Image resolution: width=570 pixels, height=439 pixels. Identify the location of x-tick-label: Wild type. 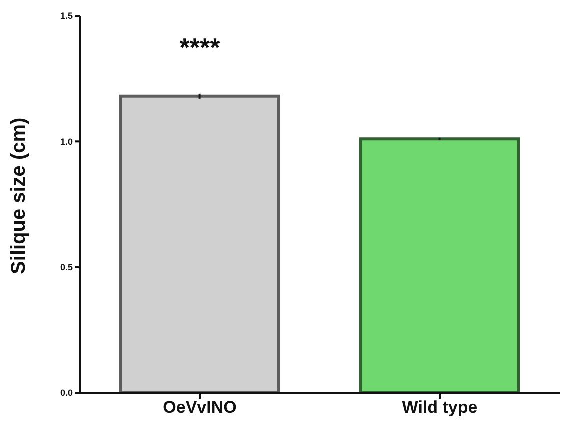
(440, 408).